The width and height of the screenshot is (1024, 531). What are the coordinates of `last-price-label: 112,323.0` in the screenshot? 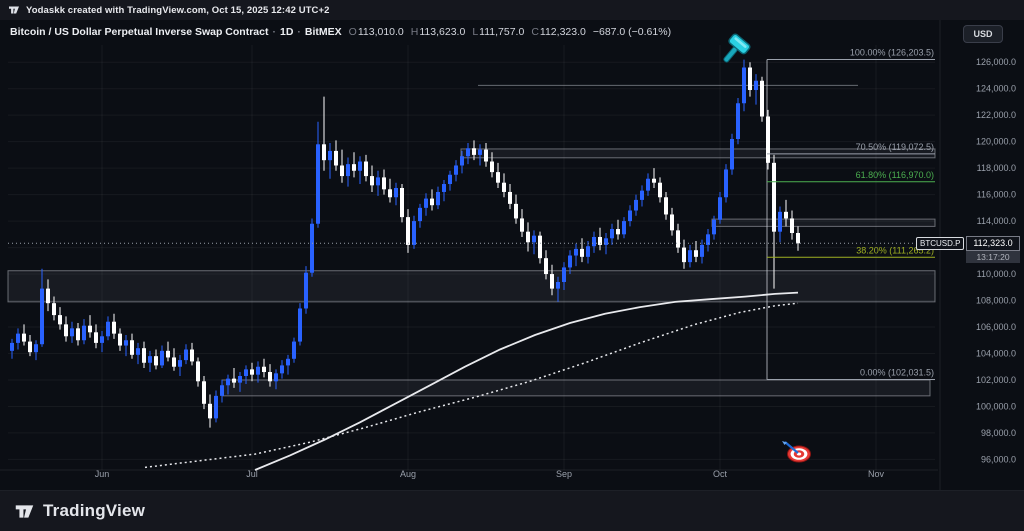 It's located at (993, 243).